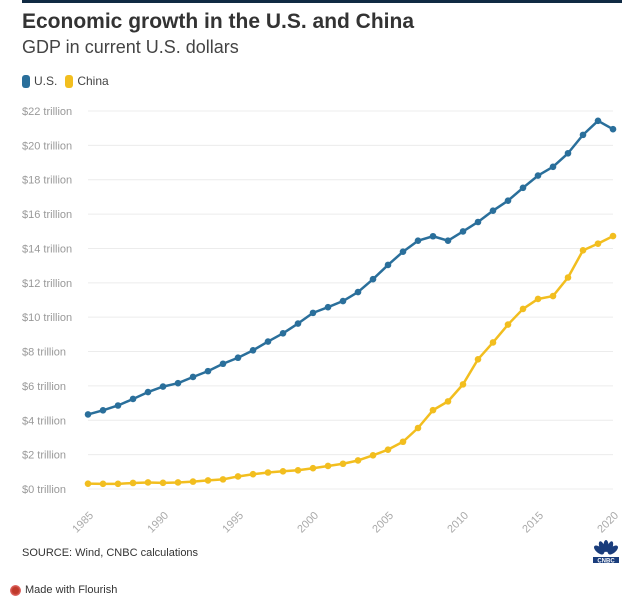  I want to click on x-tick-label: 2015, so click(533, 523).